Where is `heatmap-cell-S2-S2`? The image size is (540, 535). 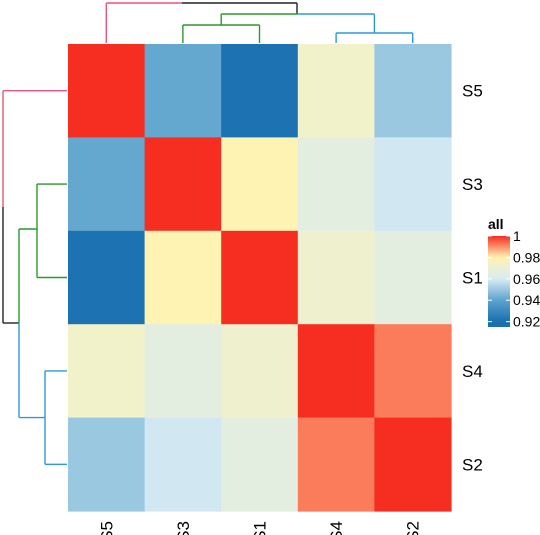
heatmap-cell-S2-S2 is located at coordinates (413, 464).